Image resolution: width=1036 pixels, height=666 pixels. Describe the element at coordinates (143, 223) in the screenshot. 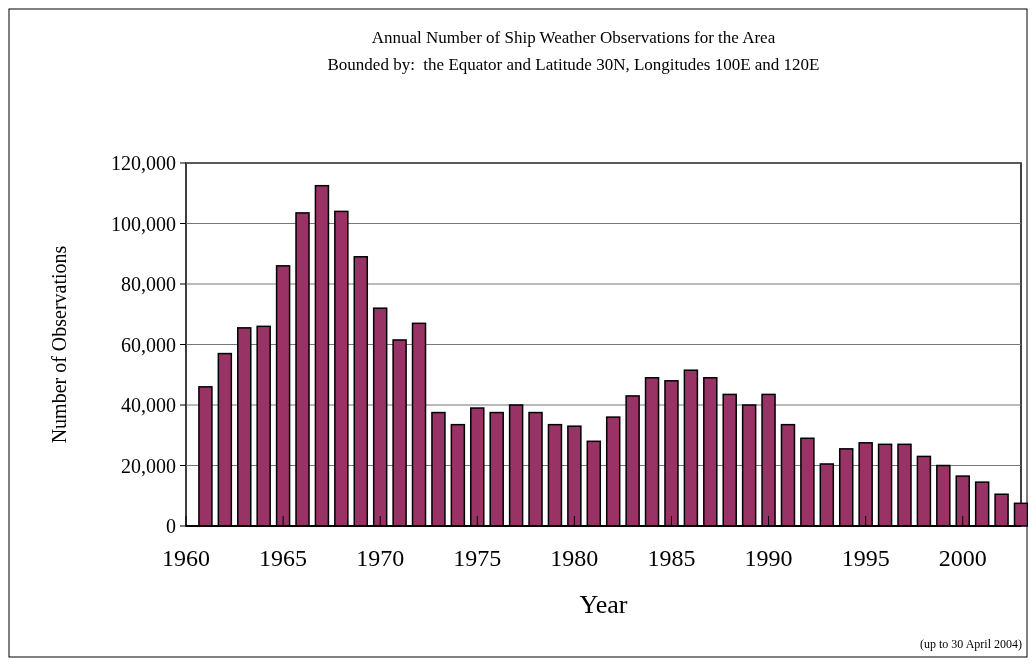

I see `y-tick-label: 100,000` at that location.